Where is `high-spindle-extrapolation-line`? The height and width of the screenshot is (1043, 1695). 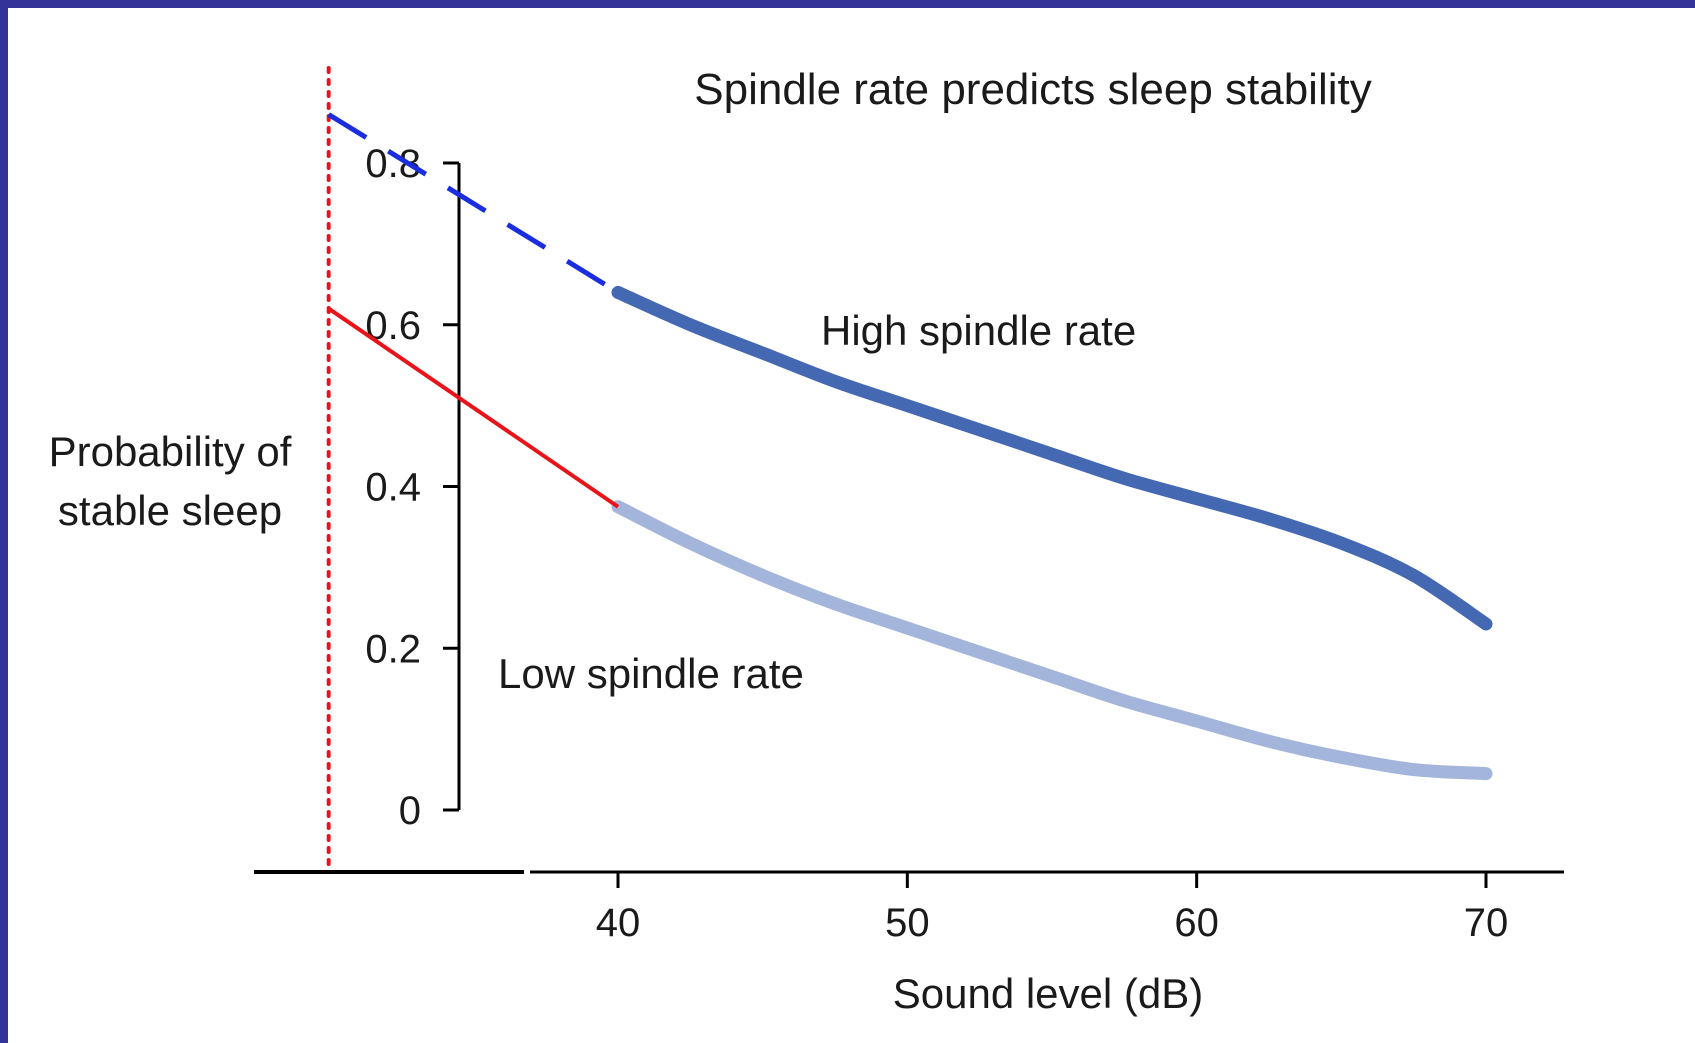
high-spindle-extrapolation-line is located at coordinates (473, 203).